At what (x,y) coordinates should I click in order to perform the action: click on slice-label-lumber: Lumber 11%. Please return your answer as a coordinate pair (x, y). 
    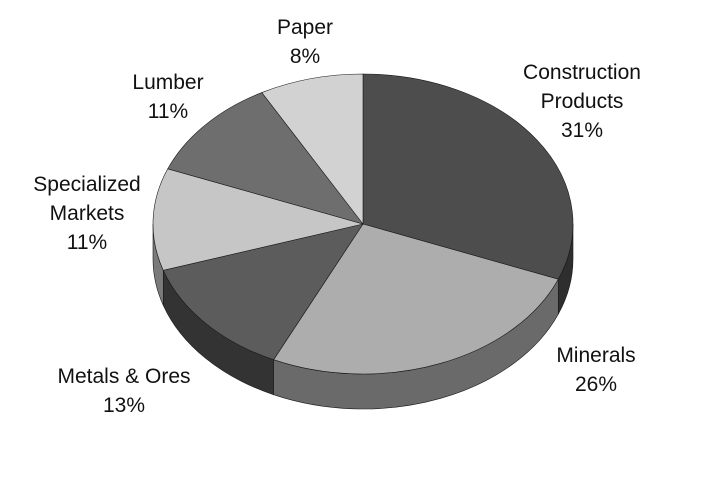
    Looking at the image, I should click on (167, 97).